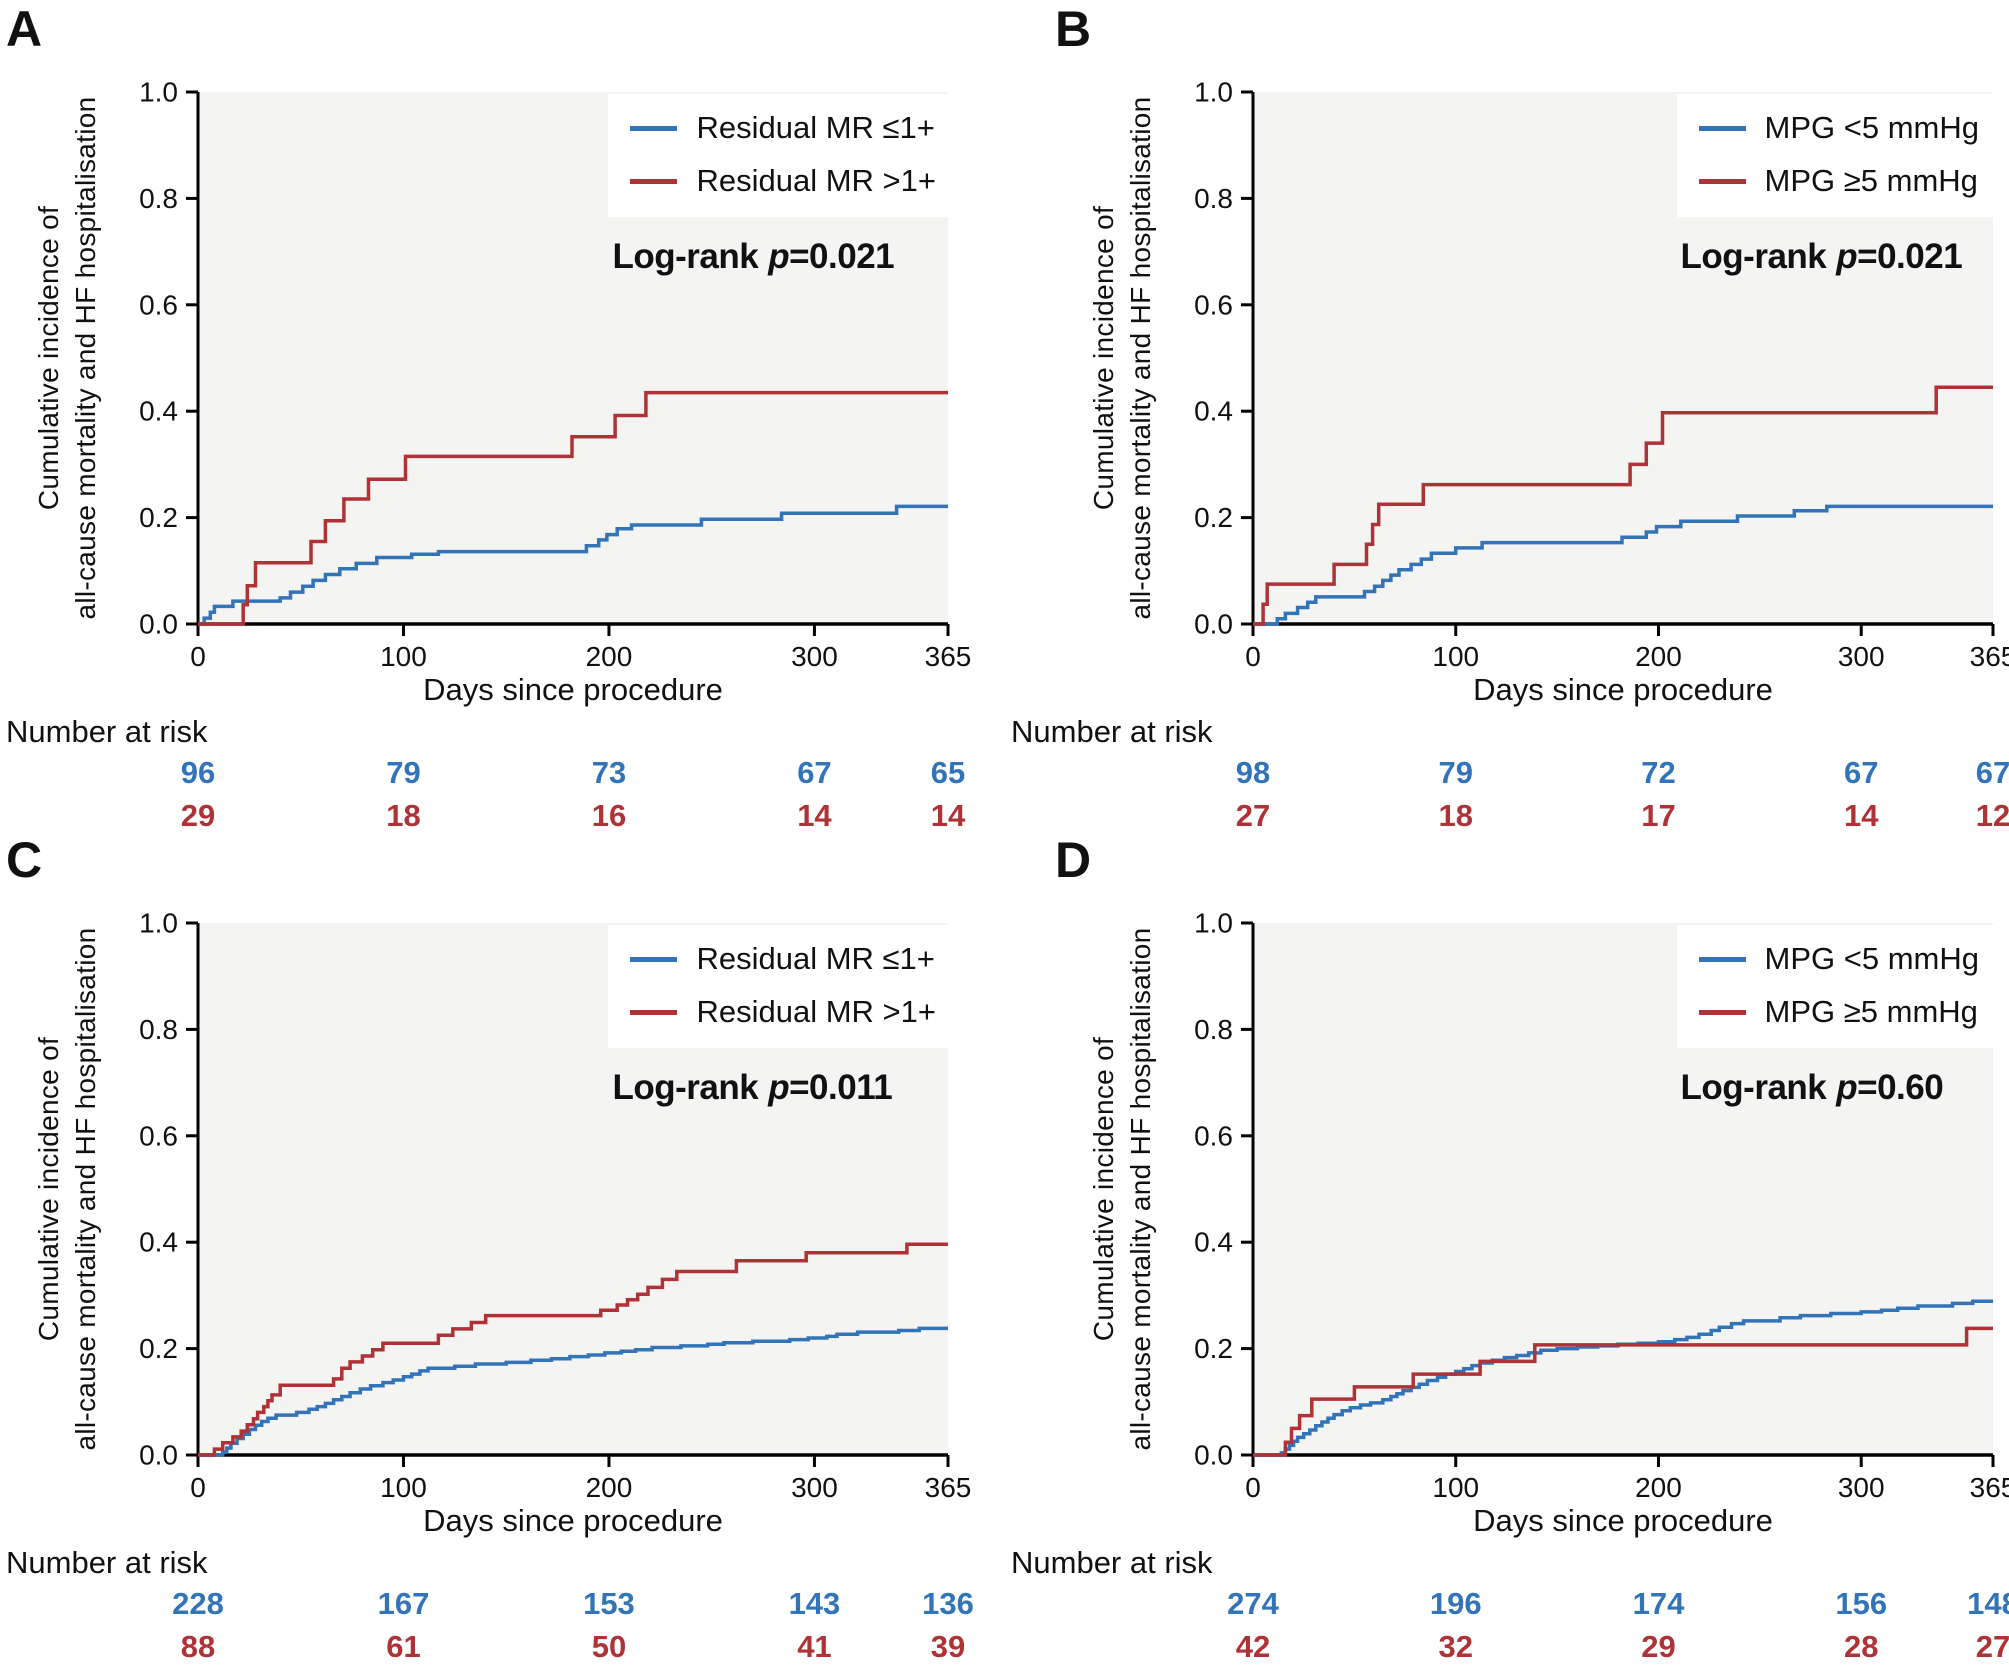 The height and width of the screenshot is (1669, 2009). Describe the element at coordinates (752, 1087) in the screenshot. I see `logrank-pvalue: Log-rank p=0.011` at that location.